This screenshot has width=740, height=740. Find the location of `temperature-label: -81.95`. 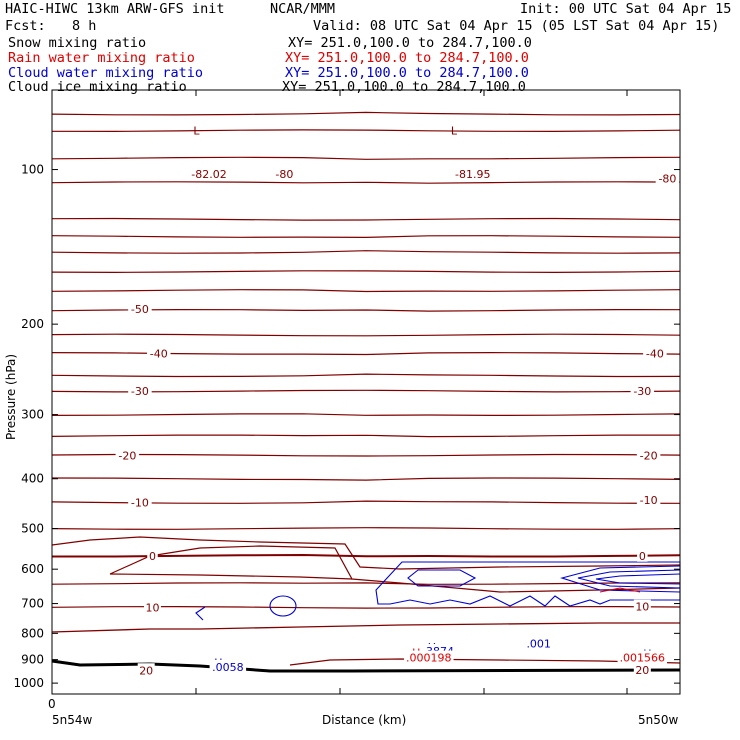

temperature-label: -81.95 is located at coordinates (472, 174).